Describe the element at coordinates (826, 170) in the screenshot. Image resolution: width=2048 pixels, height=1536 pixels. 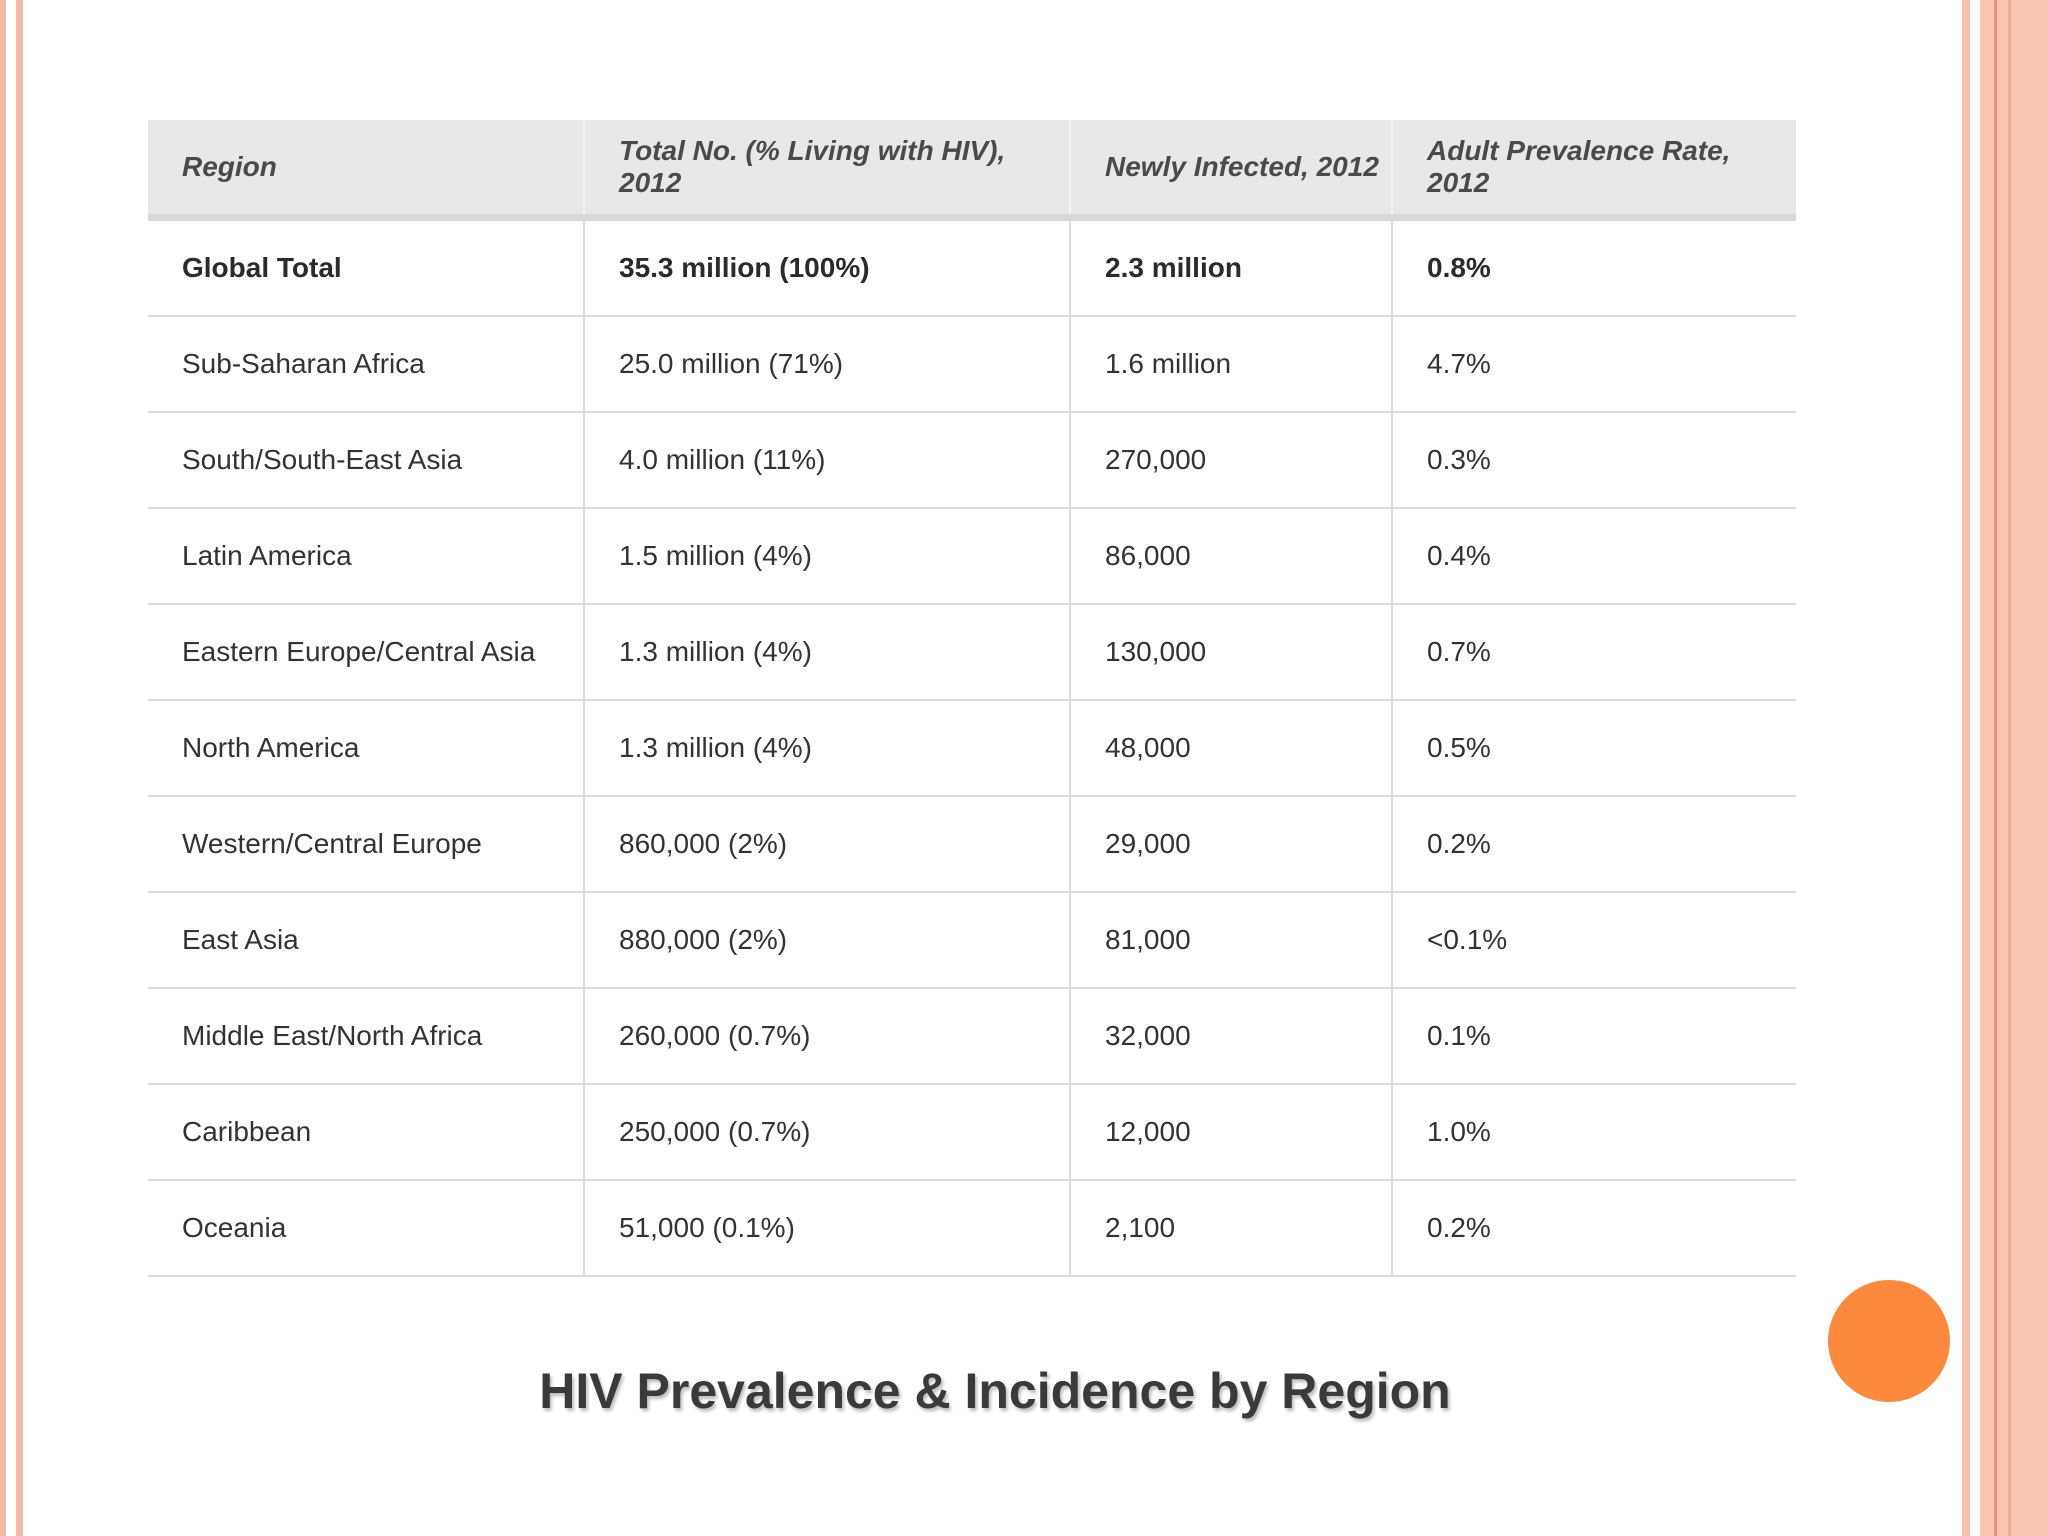
I see `header-total-living: Total No. (% Living with HIV), 2012` at that location.